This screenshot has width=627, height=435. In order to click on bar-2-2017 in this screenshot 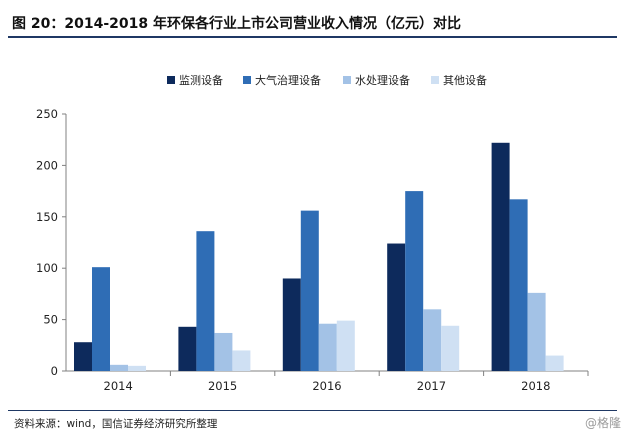, I will do `click(414, 281)`.